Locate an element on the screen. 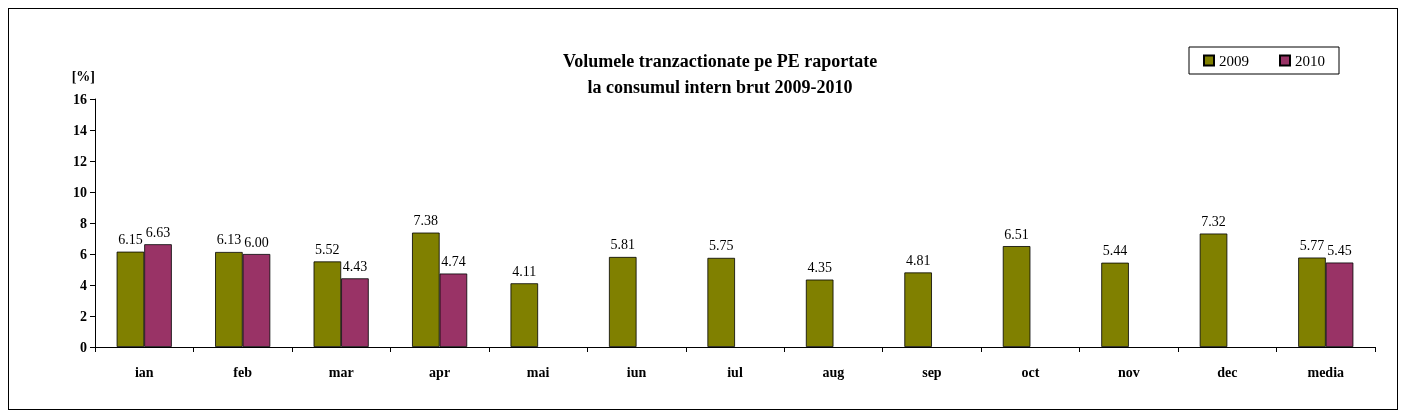 Image resolution: width=1408 pixels, height=420 pixels. data-label: 6.15 is located at coordinates (130, 240).